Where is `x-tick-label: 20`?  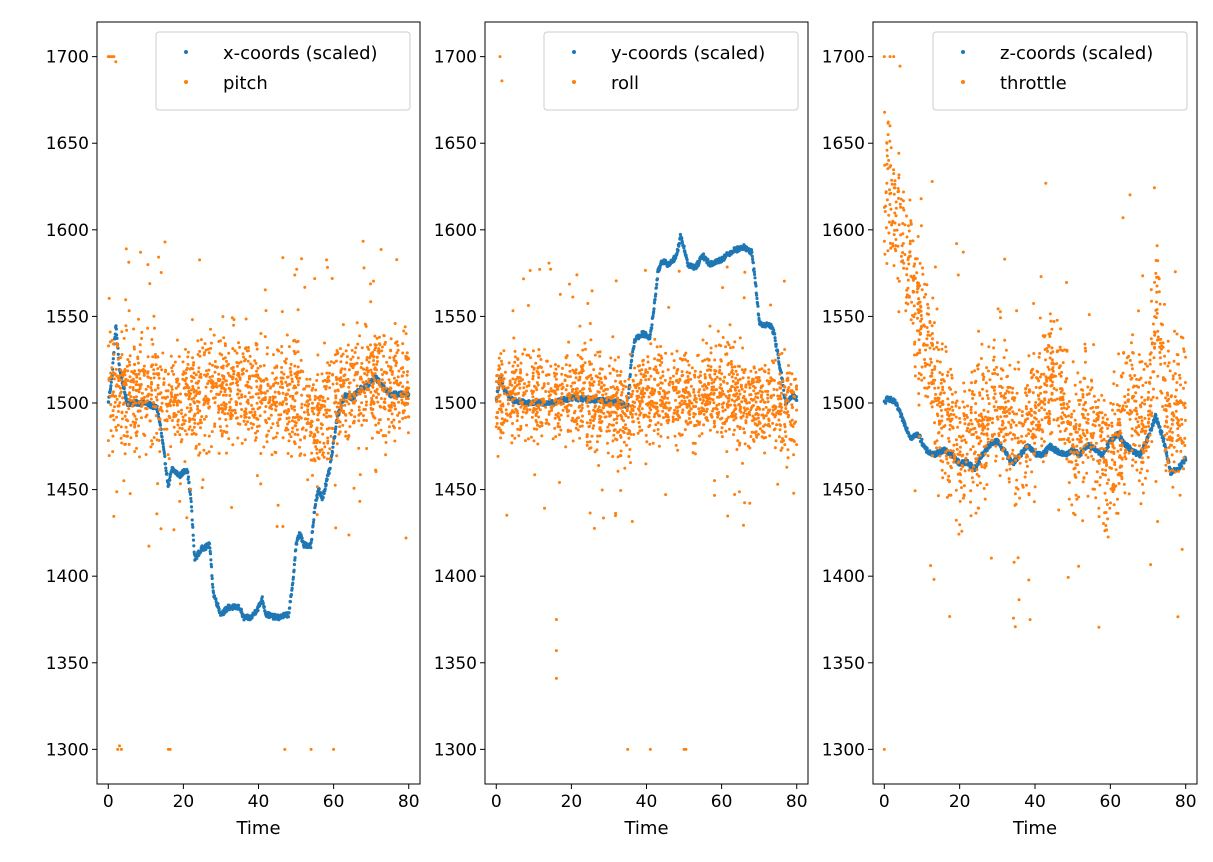 x-tick-label: 20 is located at coordinates (184, 802).